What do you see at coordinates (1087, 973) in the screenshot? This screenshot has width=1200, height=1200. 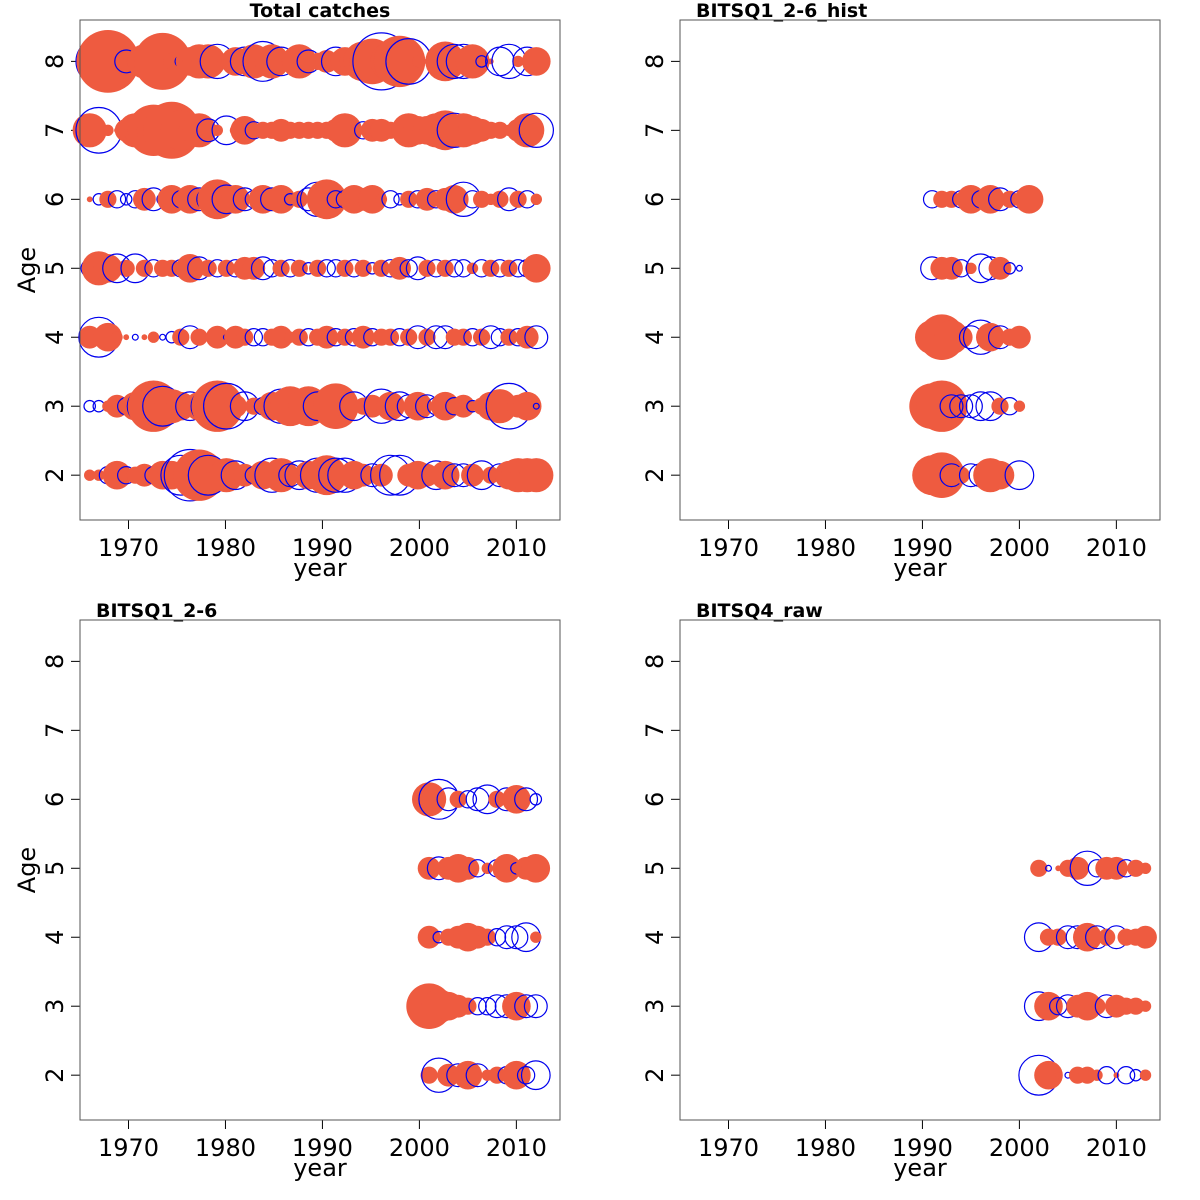 I see `bubble-layer` at bounding box center [1087, 973].